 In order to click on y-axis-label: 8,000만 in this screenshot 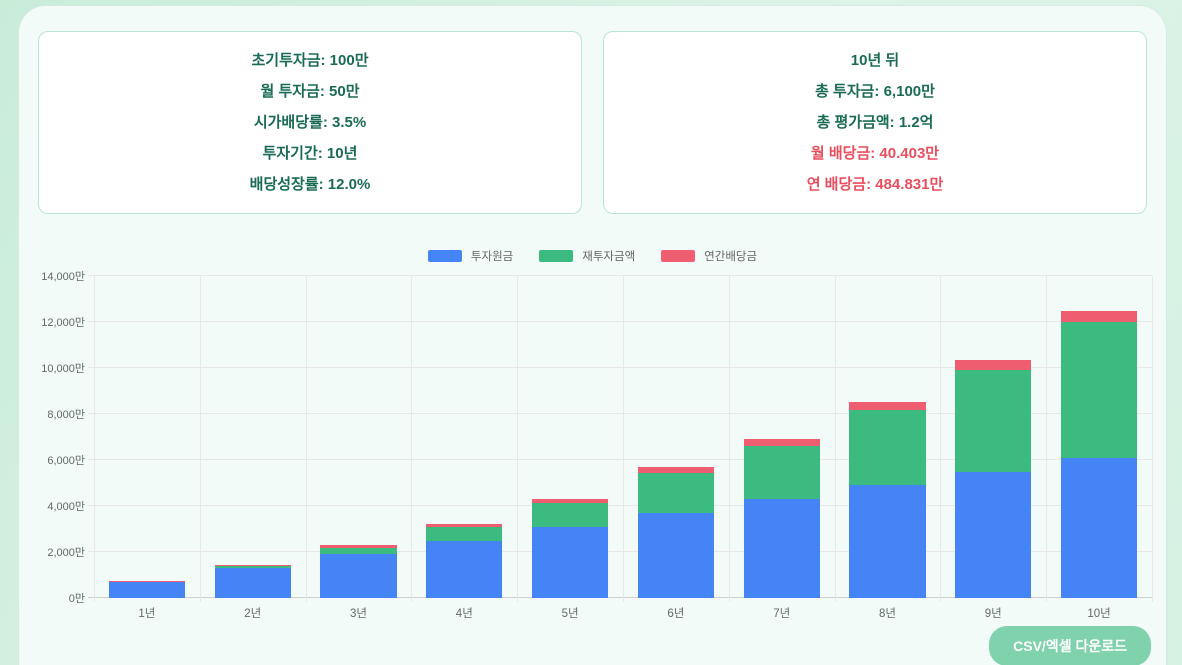, I will do `click(66, 415)`.